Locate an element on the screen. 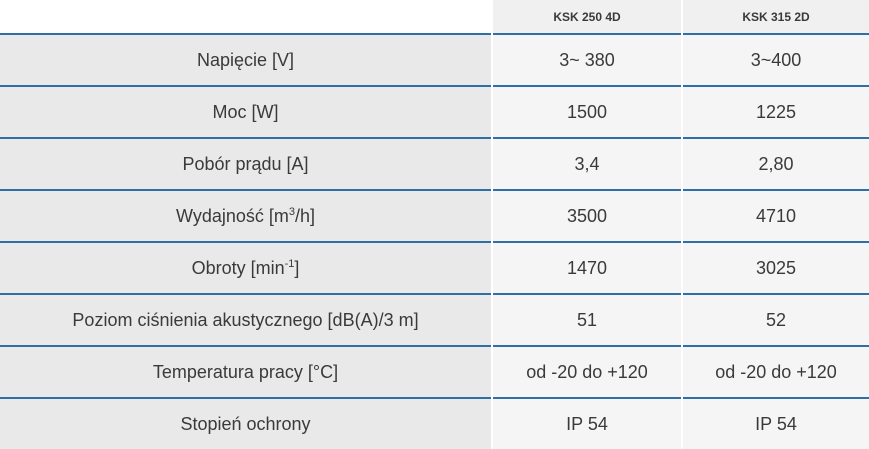 The height and width of the screenshot is (449, 869). cell-value: 1500 is located at coordinates (586, 111).